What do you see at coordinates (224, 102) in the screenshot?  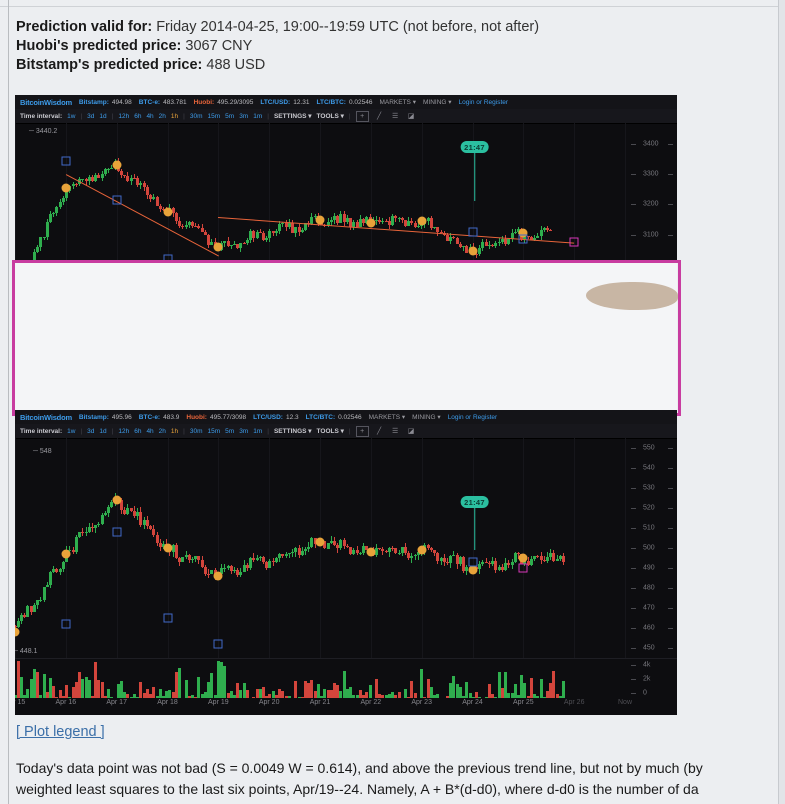 I see `ticker-huobi: Huobi: 495.29/3095` at bounding box center [224, 102].